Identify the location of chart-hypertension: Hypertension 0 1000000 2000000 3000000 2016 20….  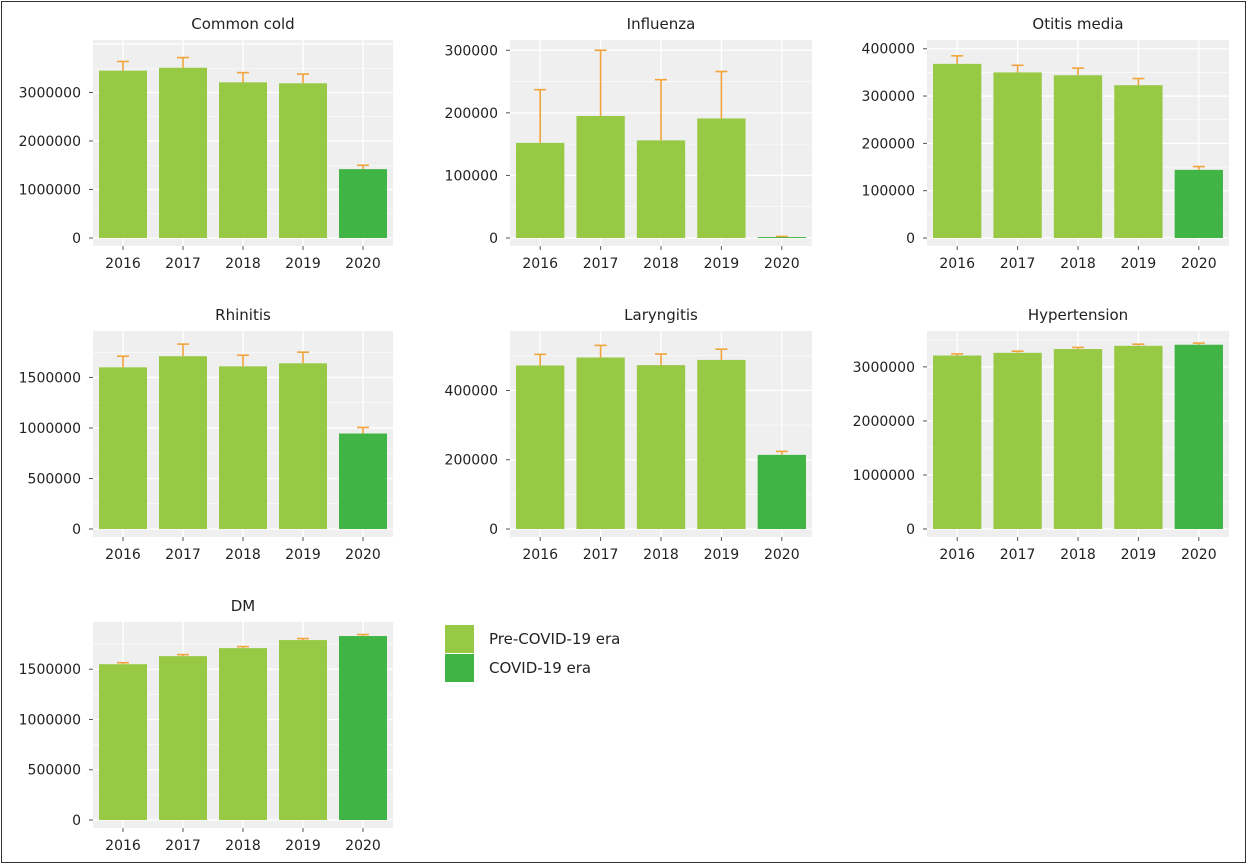
(1041, 434).